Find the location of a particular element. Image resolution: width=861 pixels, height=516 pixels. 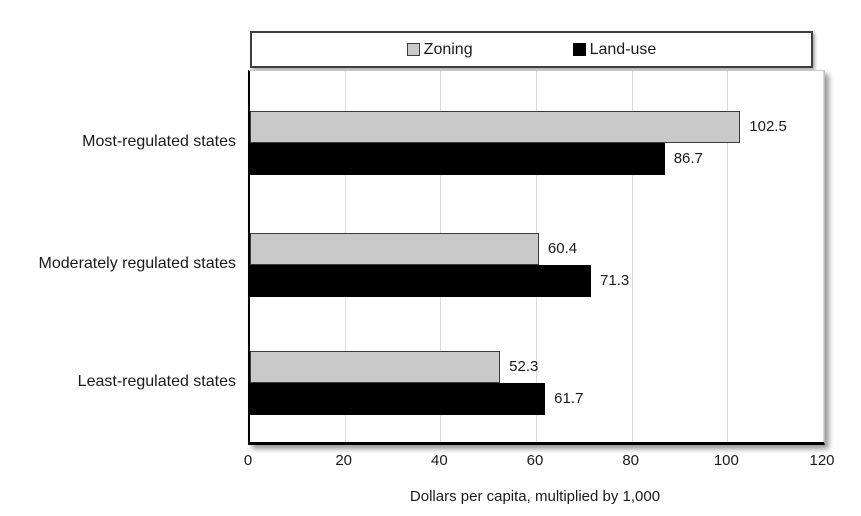

x-tick-120: 120 is located at coordinates (822, 460).